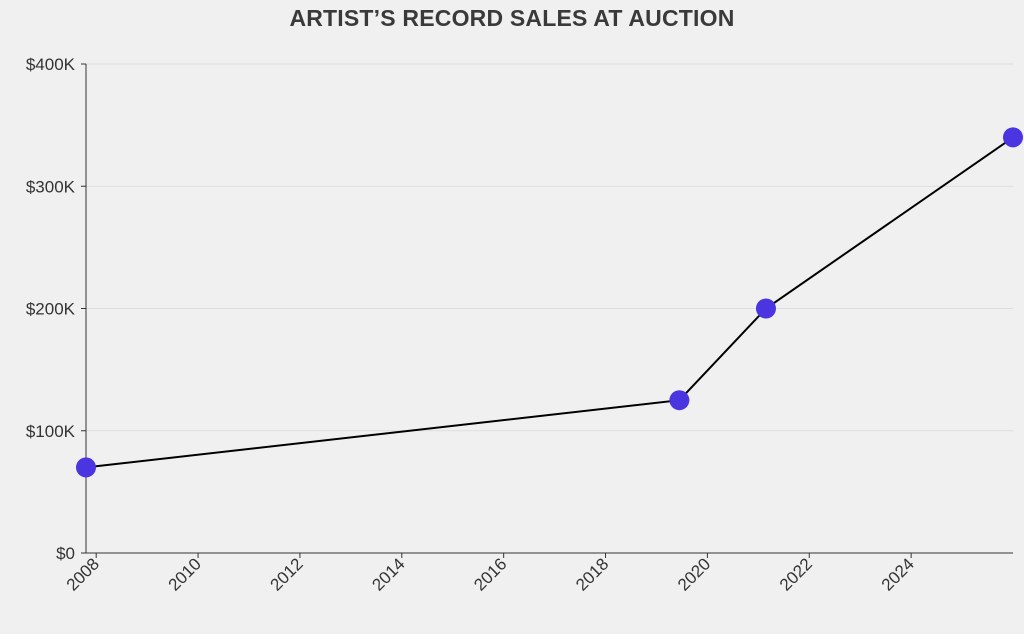  I want to click on x-tick-label: 2022, so click(796, 574).